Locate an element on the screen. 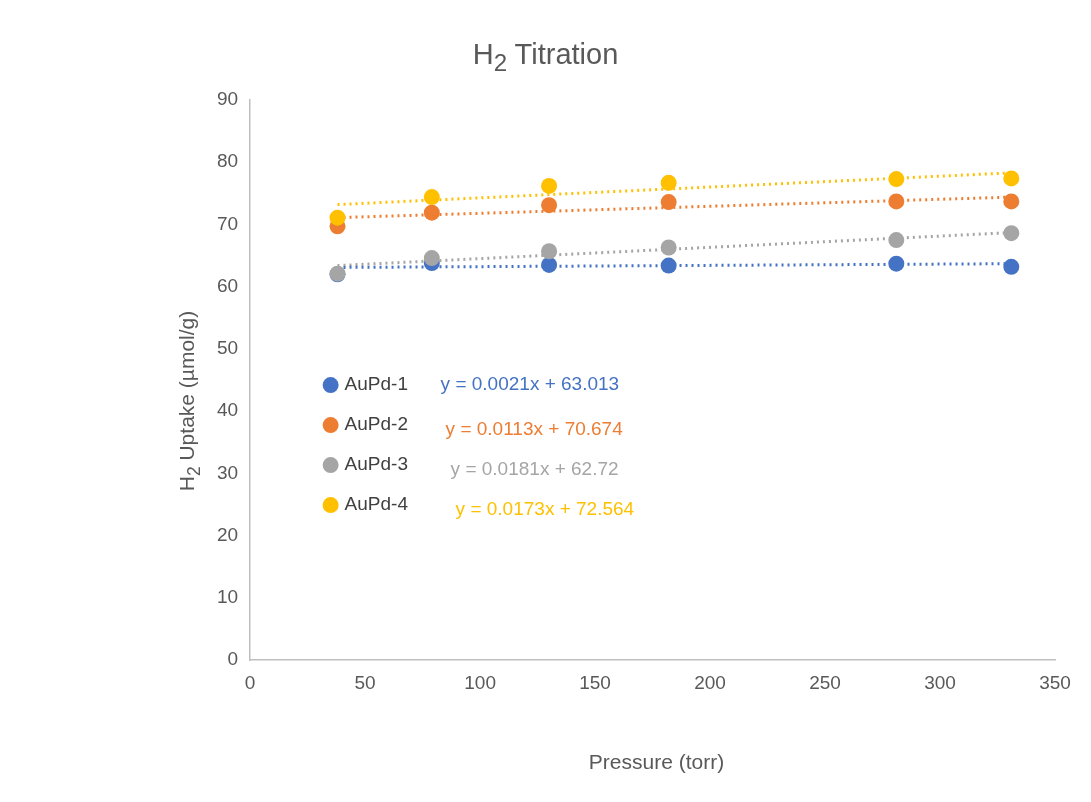  y-tick-label: 20 is located at coordinates (227, 534).